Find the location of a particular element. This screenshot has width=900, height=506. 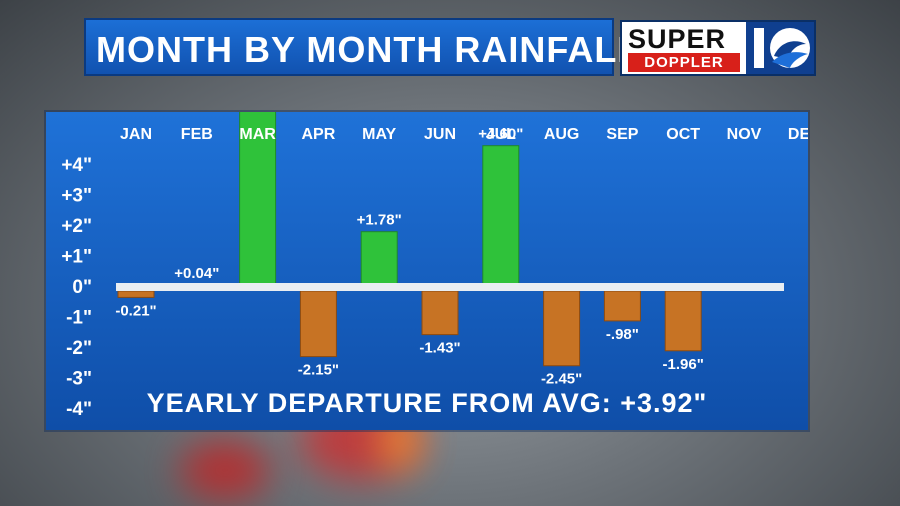

data-label-aug: -2.45" is located at coordinates (561, 379).